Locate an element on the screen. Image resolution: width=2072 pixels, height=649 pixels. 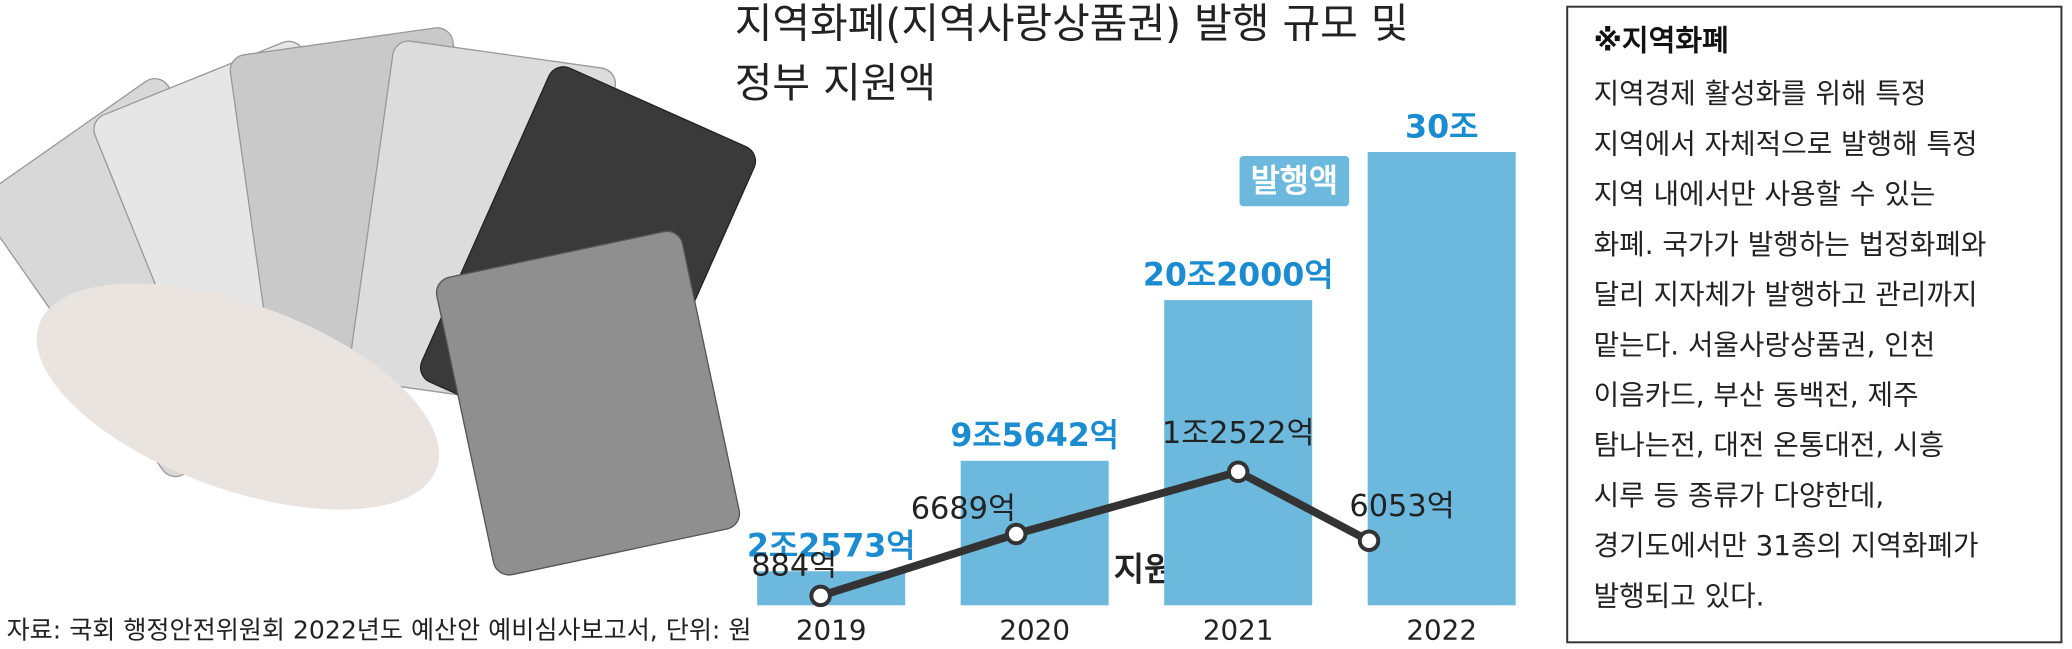
note-line: 경기도에서만 31종의 지역화폐가 is located at coordinates (1786, 545).